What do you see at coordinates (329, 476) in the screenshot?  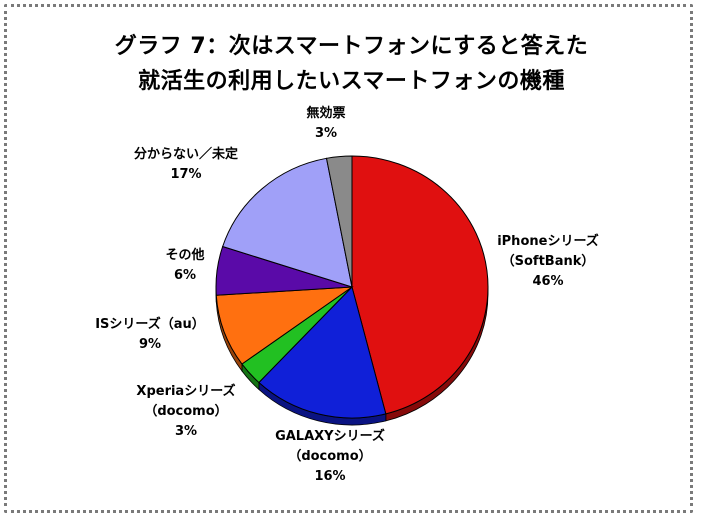 I see `slice-percent: 16%` at bounding box center [329, 476].